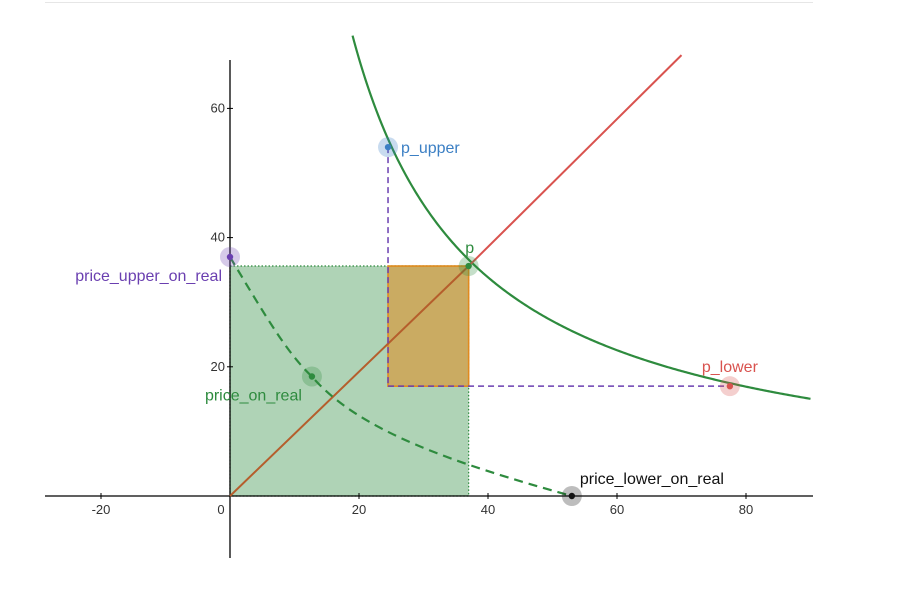  I want to click on point-price-lower-on-real: price_lower_on_real, so click(642, 488).